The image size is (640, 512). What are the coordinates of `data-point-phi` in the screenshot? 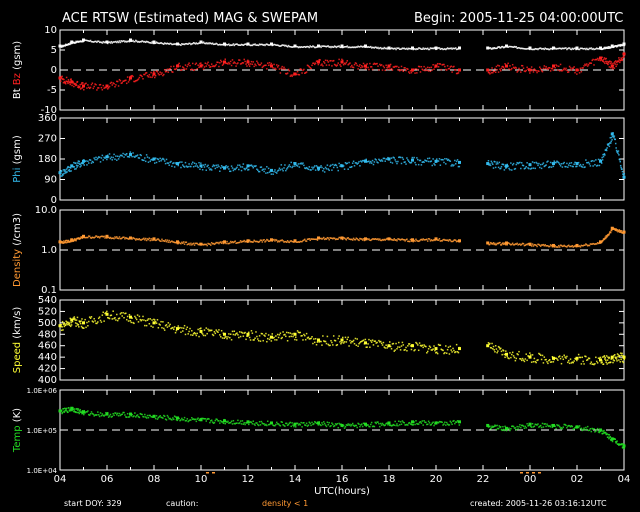 It's located at (130, 154).